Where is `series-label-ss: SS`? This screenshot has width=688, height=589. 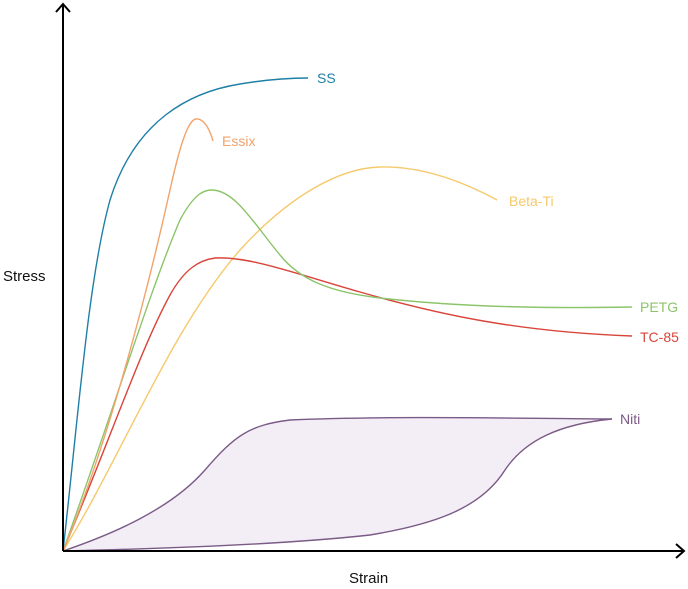 series-label-ss: SS is located at coordinates (326, 78).